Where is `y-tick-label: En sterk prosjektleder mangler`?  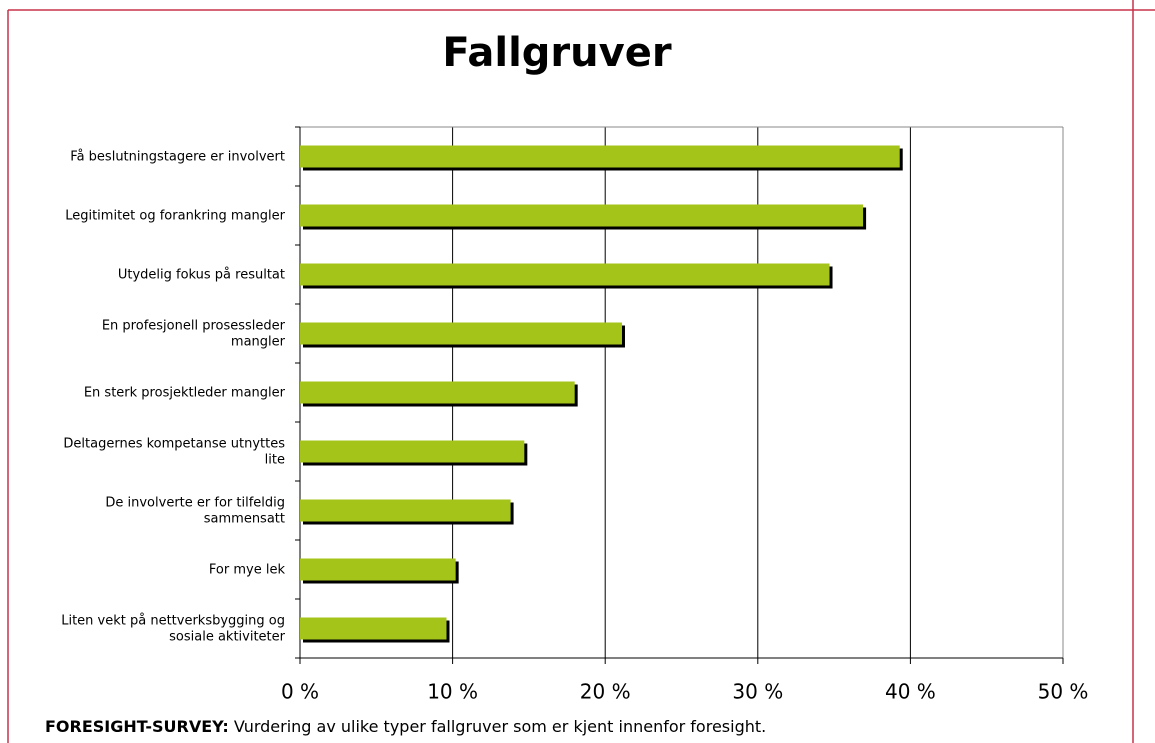
y-tick-label: En sterk prosjektleder mangler is located at coordinates (185, 392).